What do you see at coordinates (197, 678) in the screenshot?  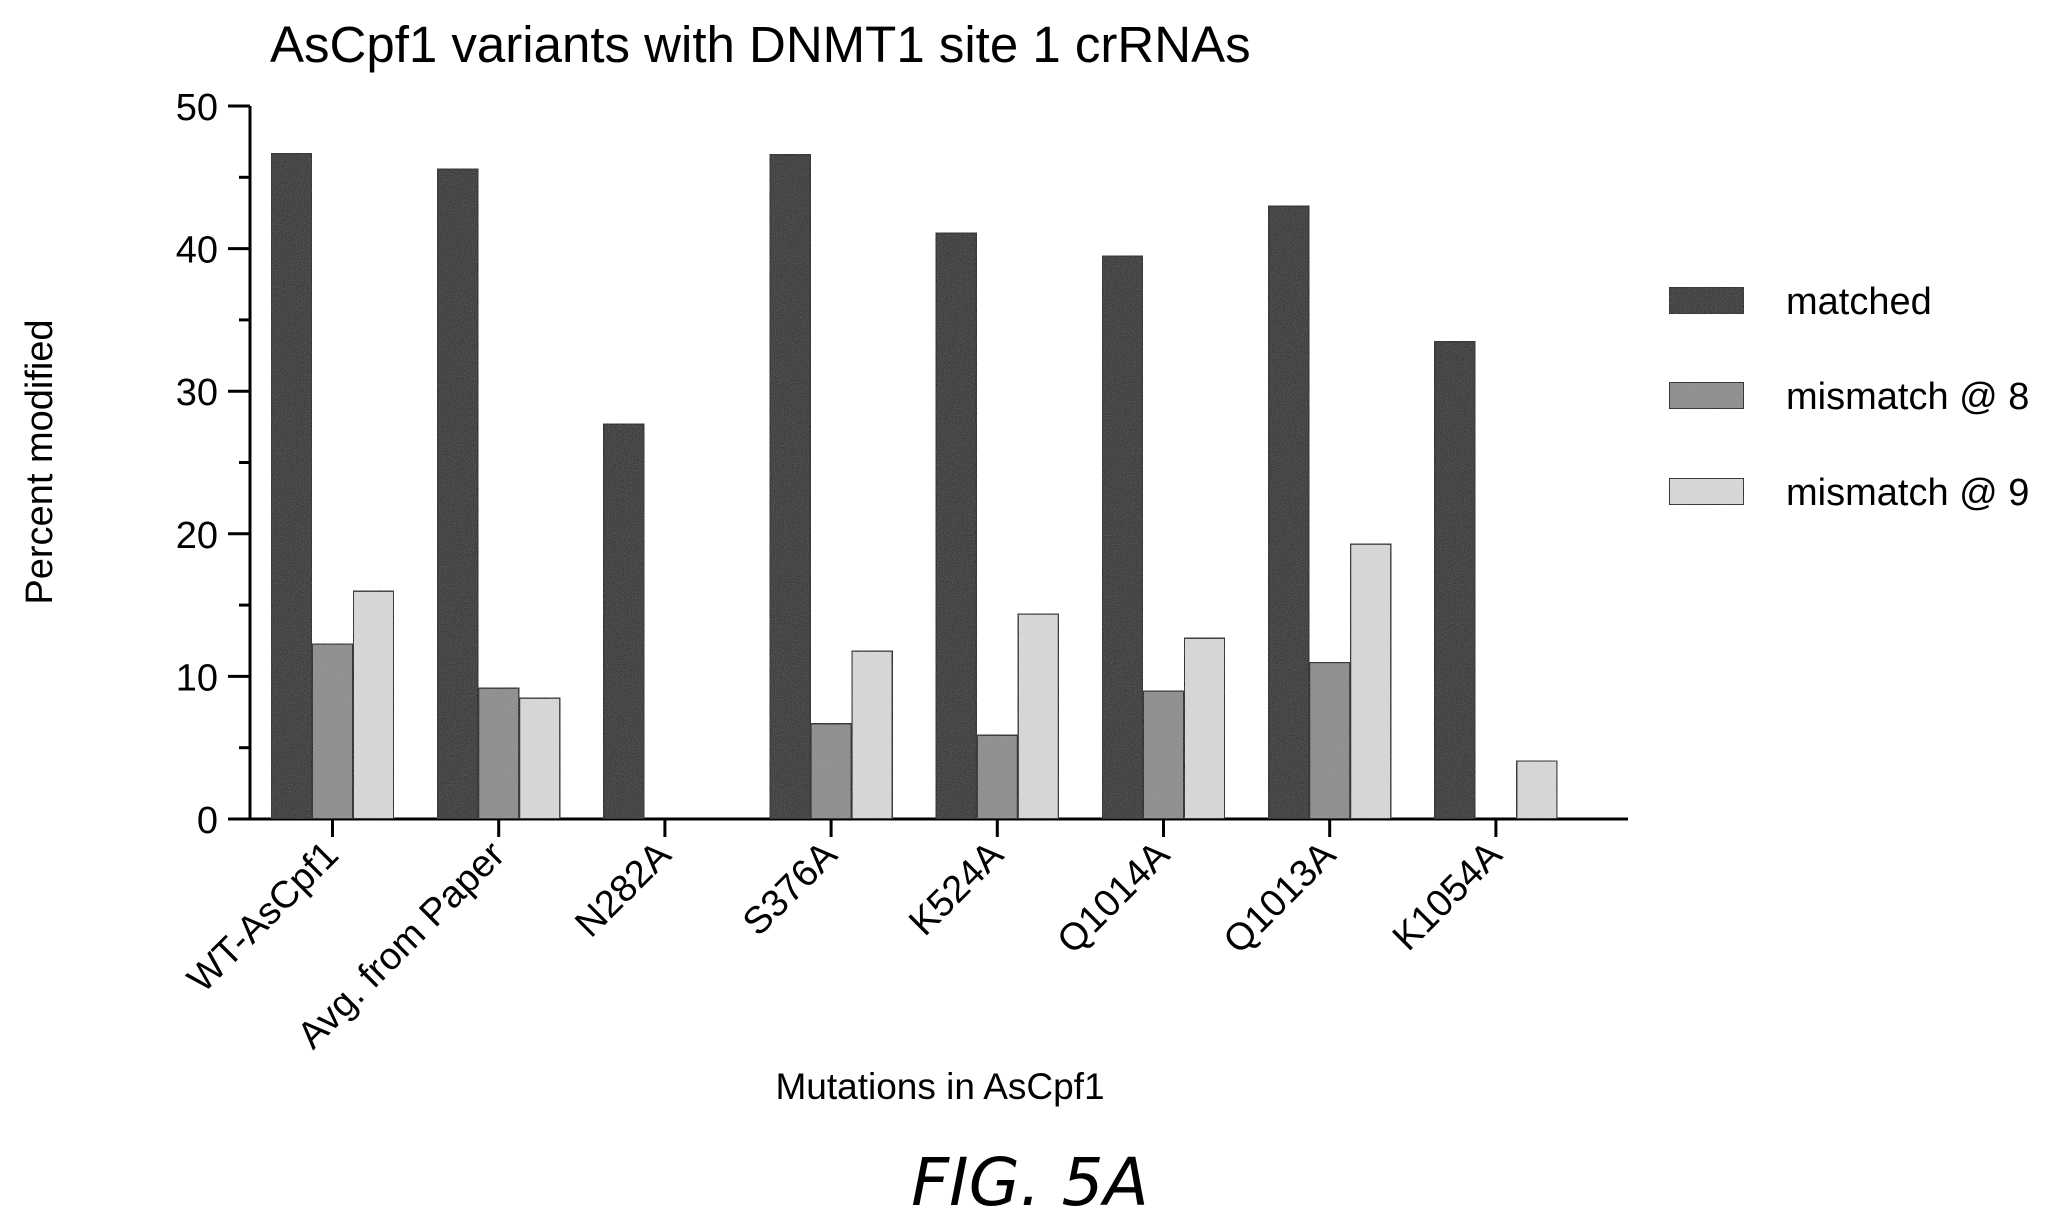 I see `y-tick-label: 10` at bounding box center [197, 678].